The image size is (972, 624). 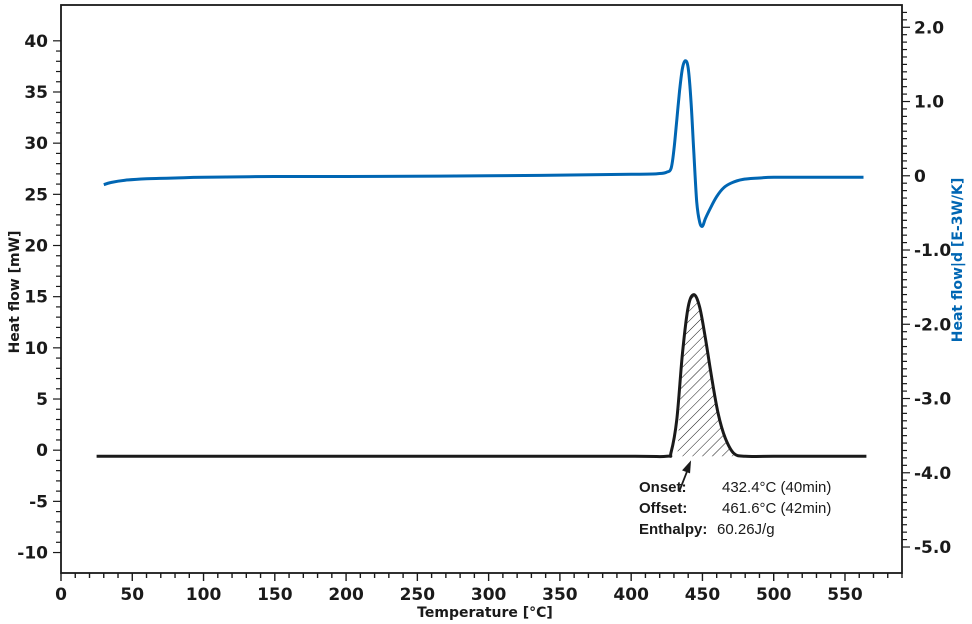 I want to click on right-y-tick-label: -2.0, so click(x=932, y=325).